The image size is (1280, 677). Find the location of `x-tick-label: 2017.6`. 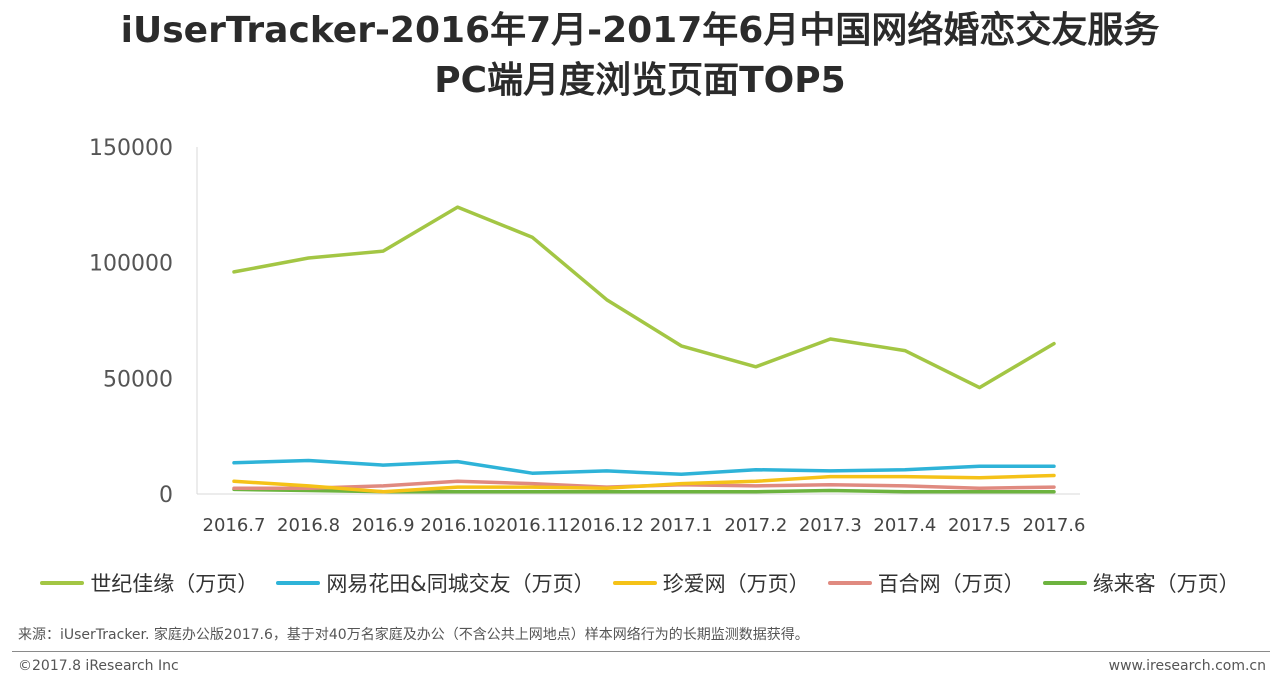

x-tick-label: 2017.6 is located at coordinates (1054, 525).